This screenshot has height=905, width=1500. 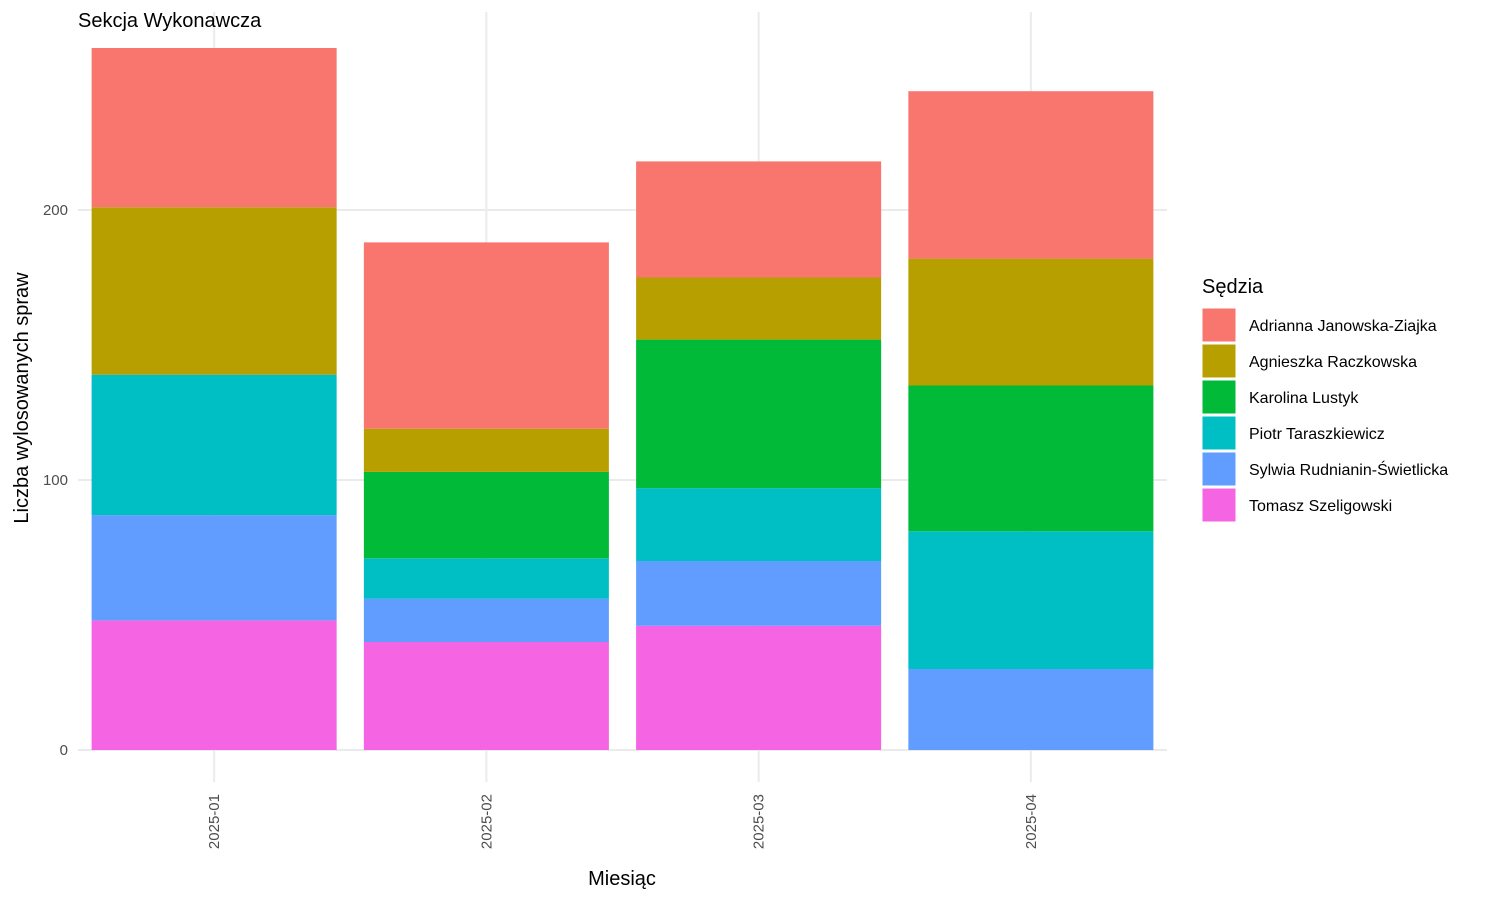 I want to click on legend-label-0: Adrianna Janowska-Ziajka, so click(x=1343, y=326).